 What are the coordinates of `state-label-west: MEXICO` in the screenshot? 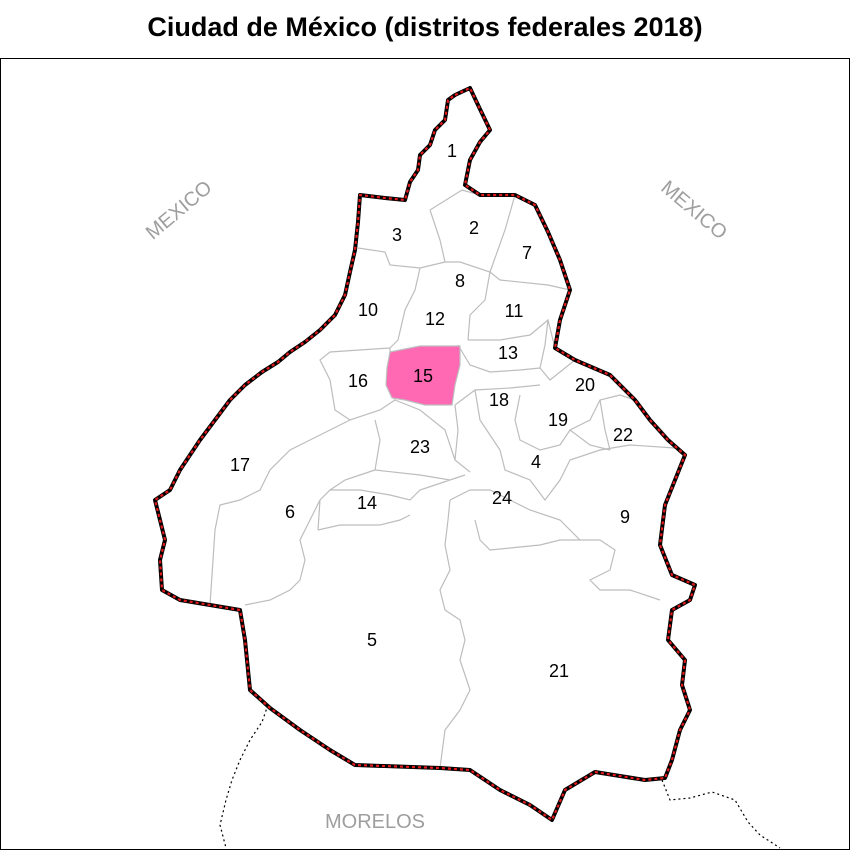 It's located at (179, 211).